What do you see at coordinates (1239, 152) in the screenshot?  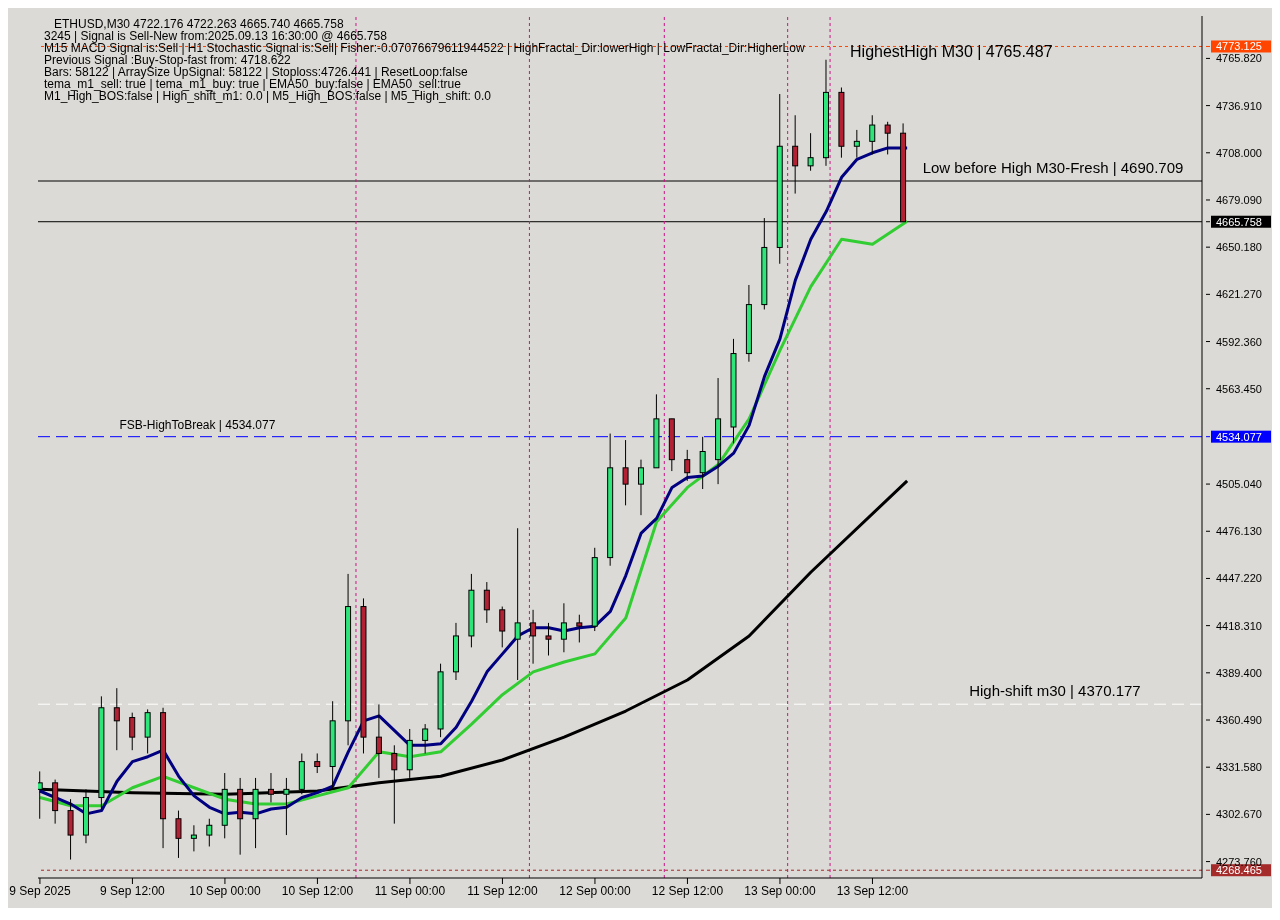 I see `y-tick-label: 4708.000` at bounding box center [1239, 152].